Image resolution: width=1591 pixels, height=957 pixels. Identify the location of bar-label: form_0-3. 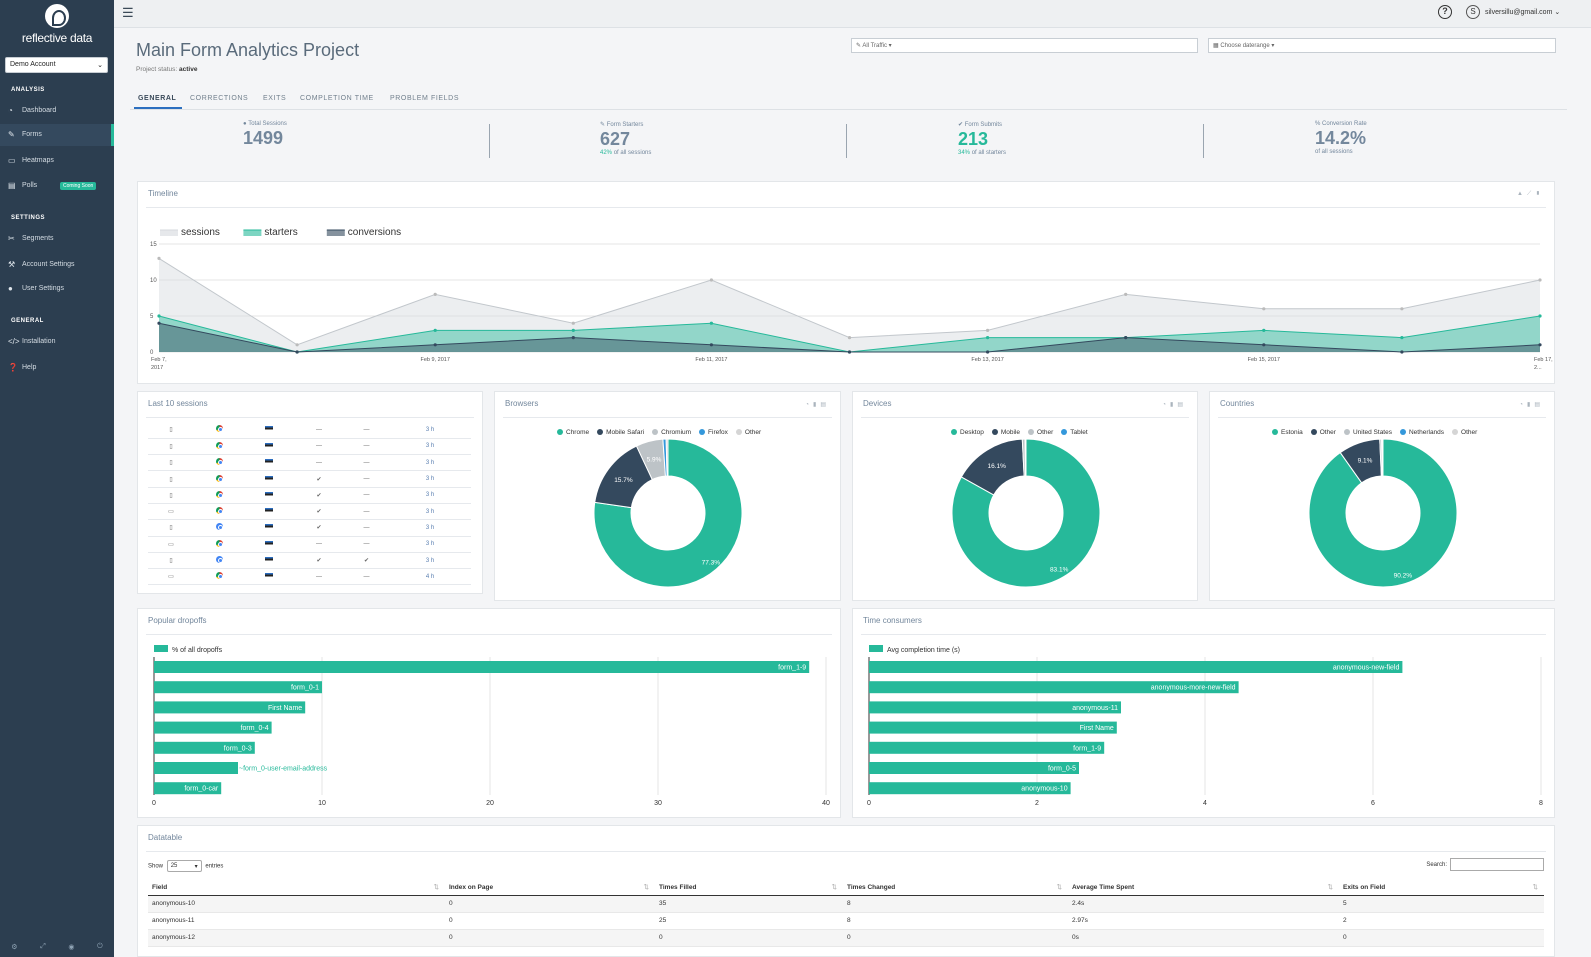
(238, 748).